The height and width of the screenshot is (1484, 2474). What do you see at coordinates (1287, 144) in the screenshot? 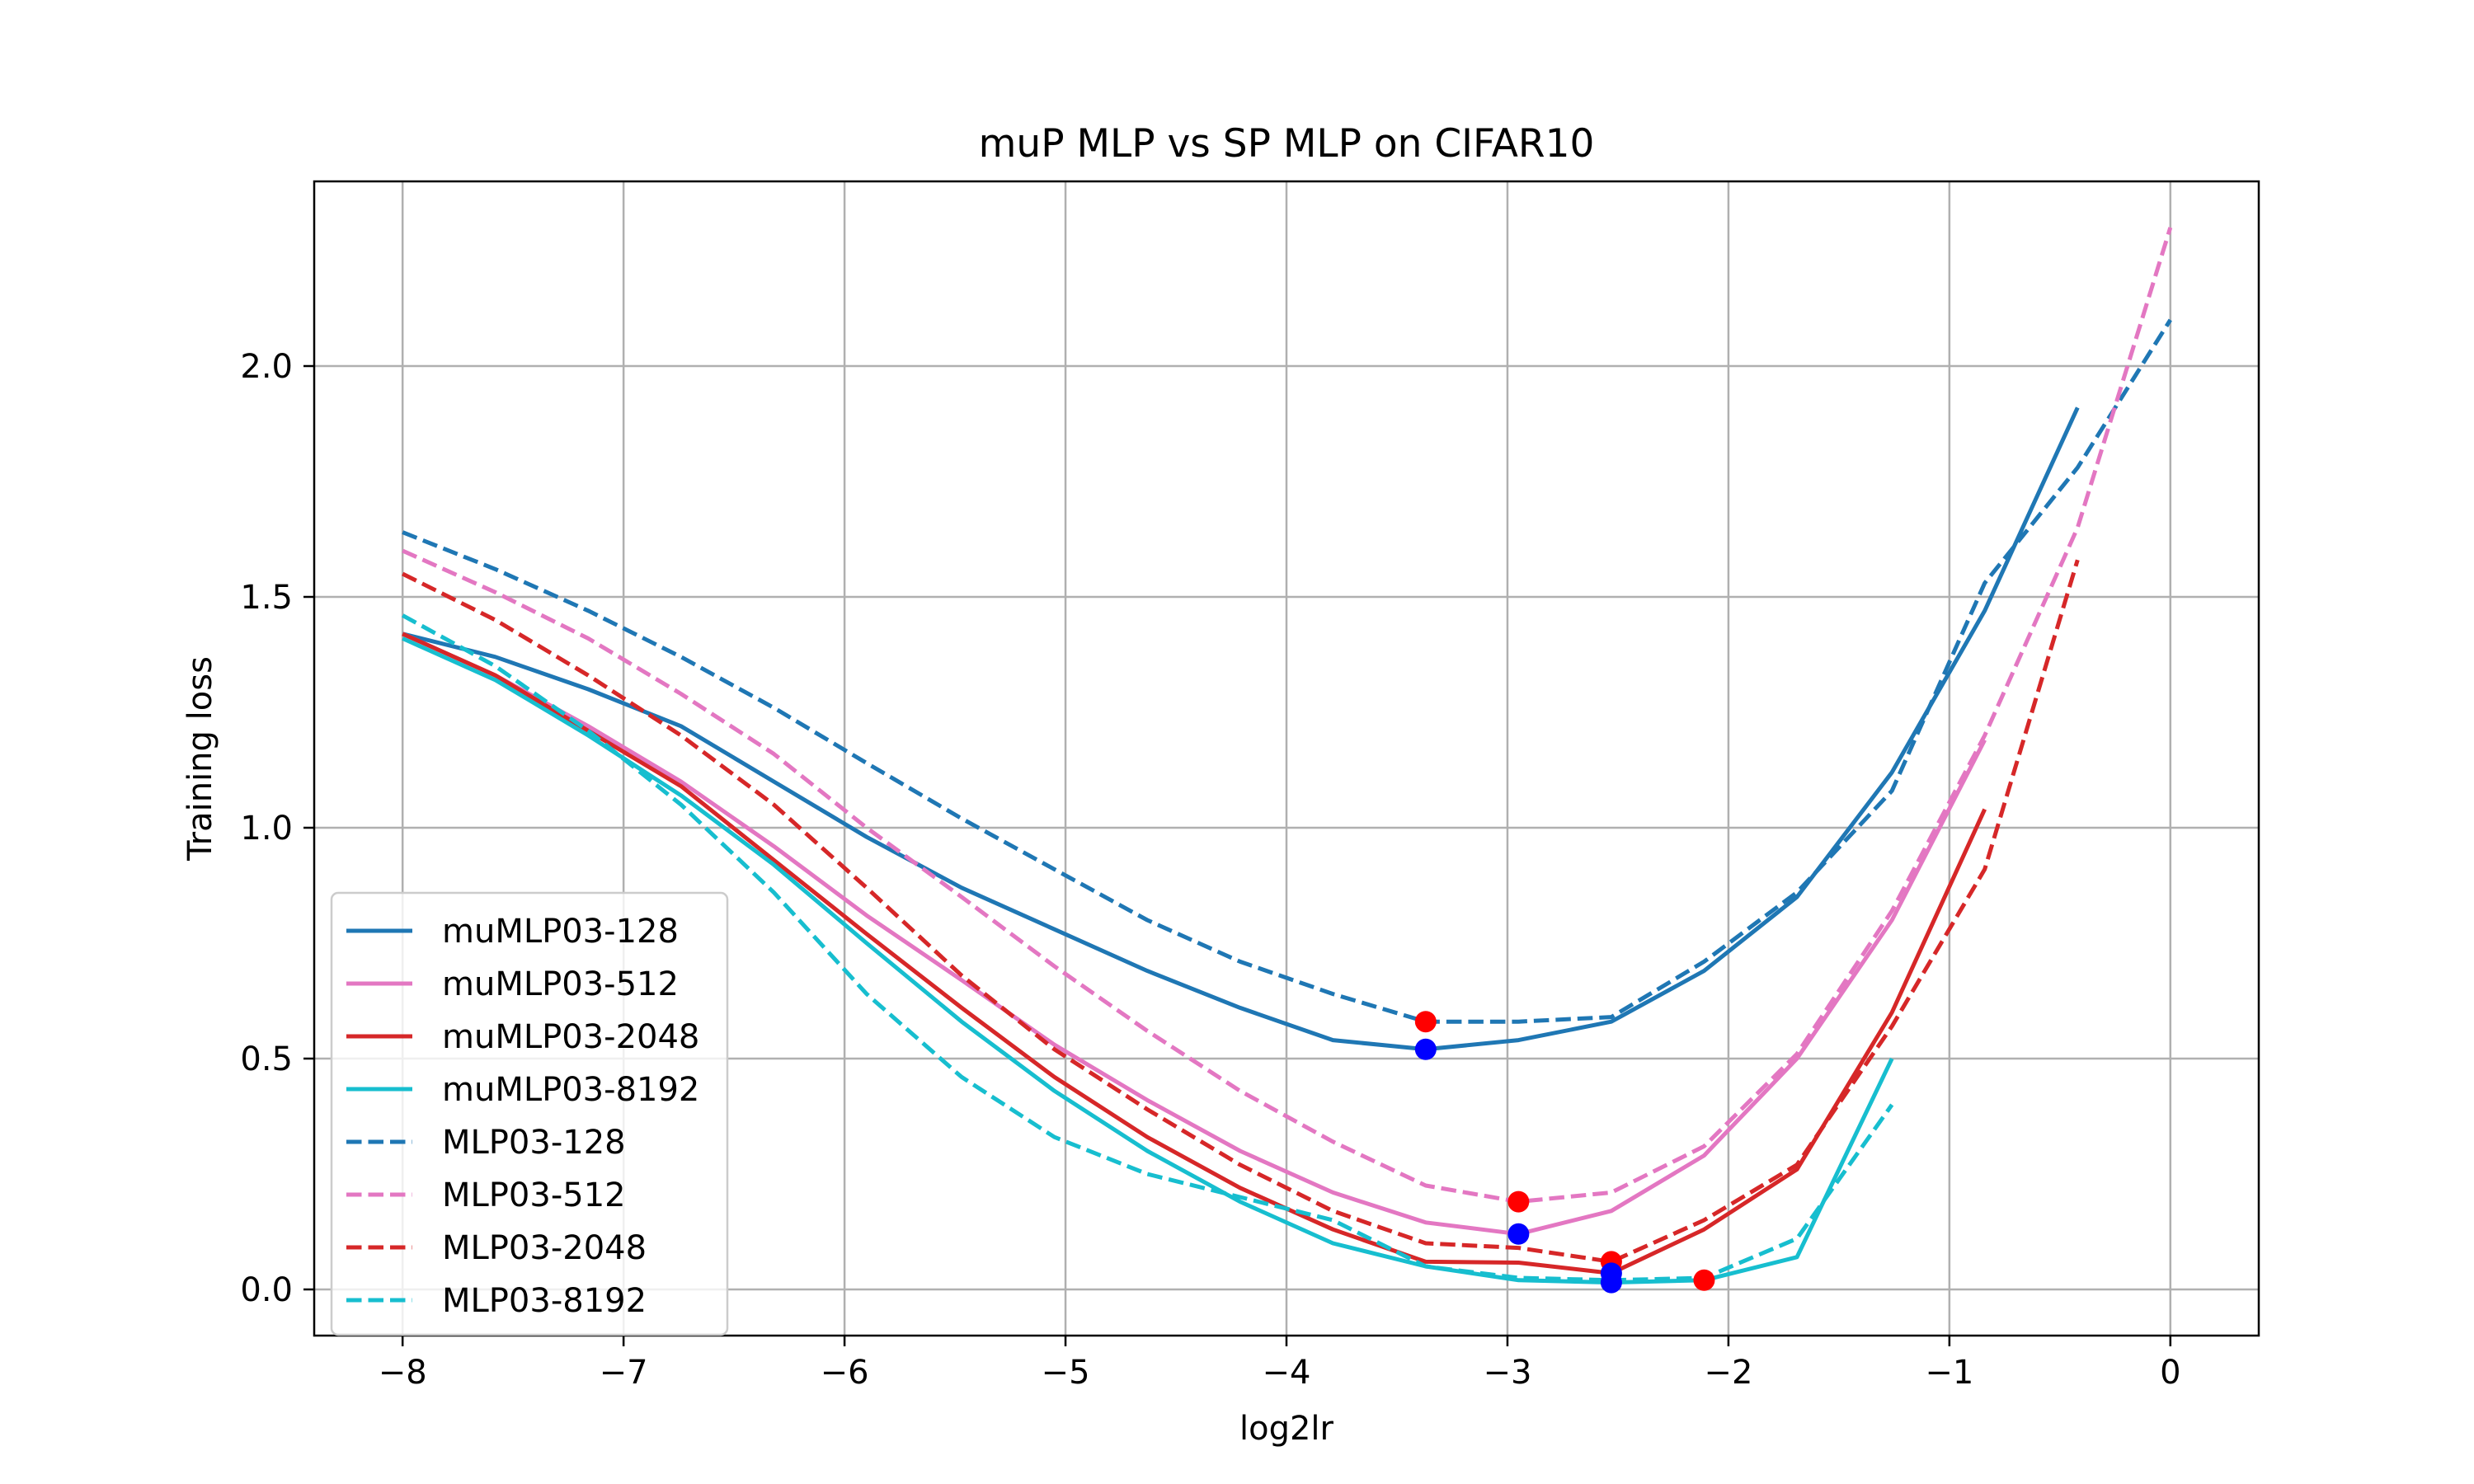
I see `chart-title: muP MLP vs SP MLP on CIFAR10` at bounding box center [1287, 144].